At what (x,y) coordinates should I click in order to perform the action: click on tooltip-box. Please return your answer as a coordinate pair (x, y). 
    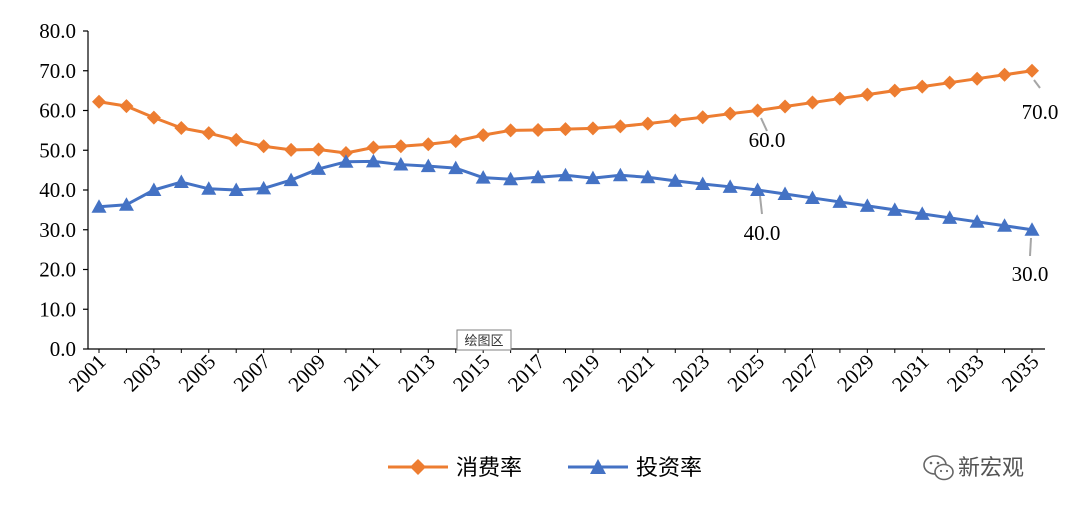
    Looking at the image, I should click on (484, 340).